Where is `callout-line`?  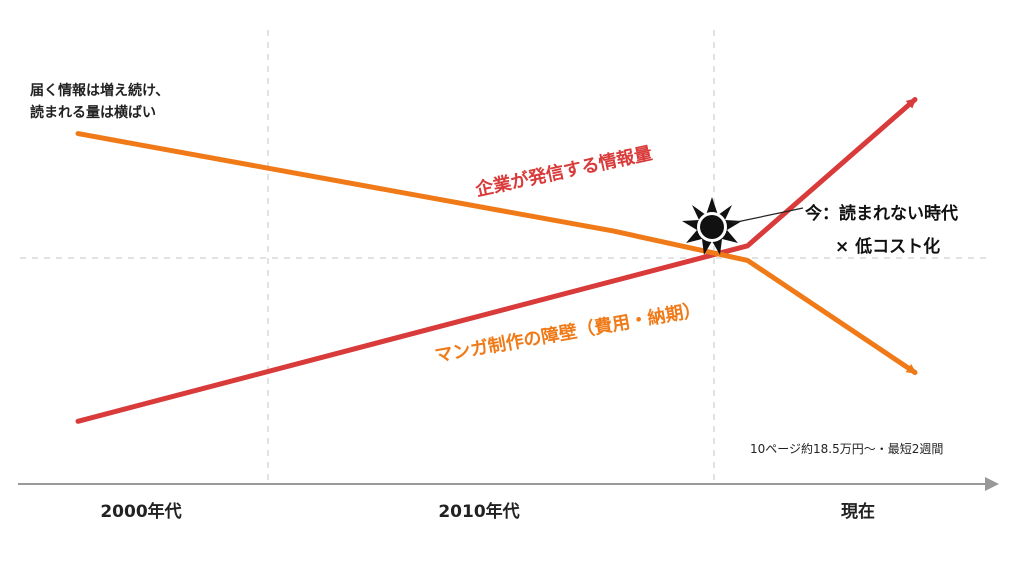 callout-line is located at coordinates (767, 215).